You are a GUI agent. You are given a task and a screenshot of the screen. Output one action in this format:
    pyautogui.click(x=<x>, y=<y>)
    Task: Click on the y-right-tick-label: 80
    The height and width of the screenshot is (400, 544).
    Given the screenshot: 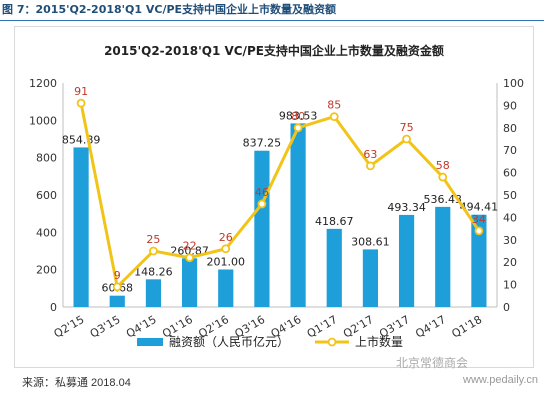 What is the action you would take?
    pyautogui.click(x=510, y=128)
    